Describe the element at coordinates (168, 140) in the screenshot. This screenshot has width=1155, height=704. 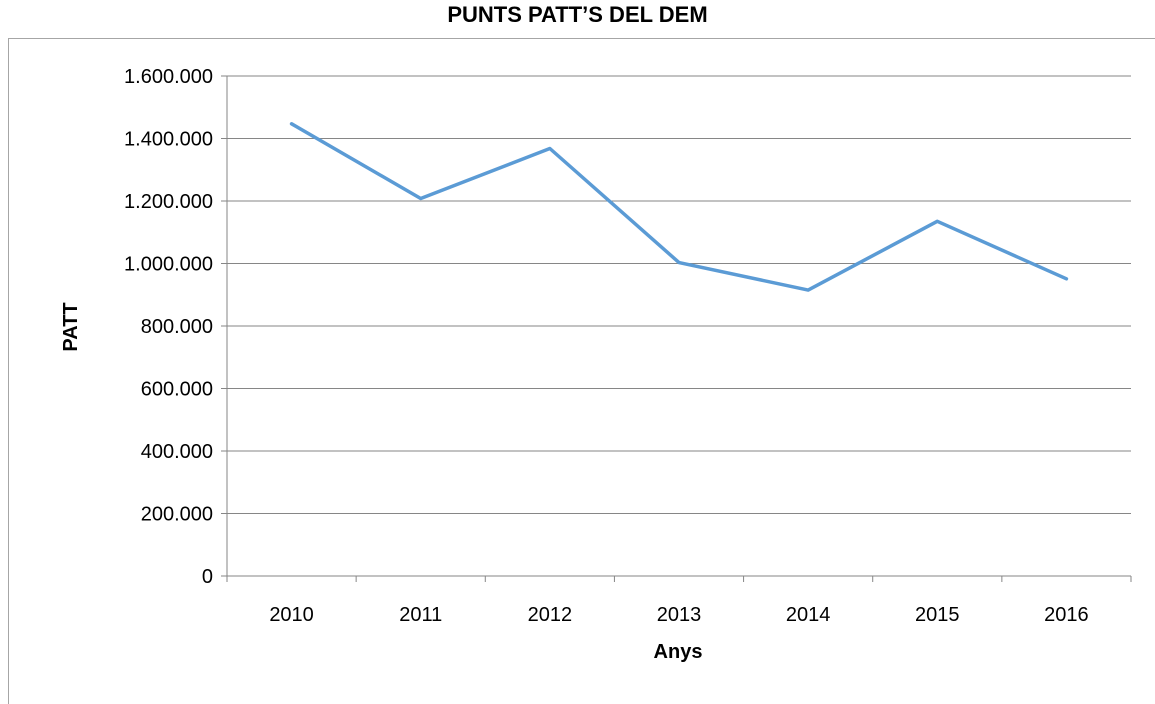
I see `y-tick-label: 1.400.000` at that location.